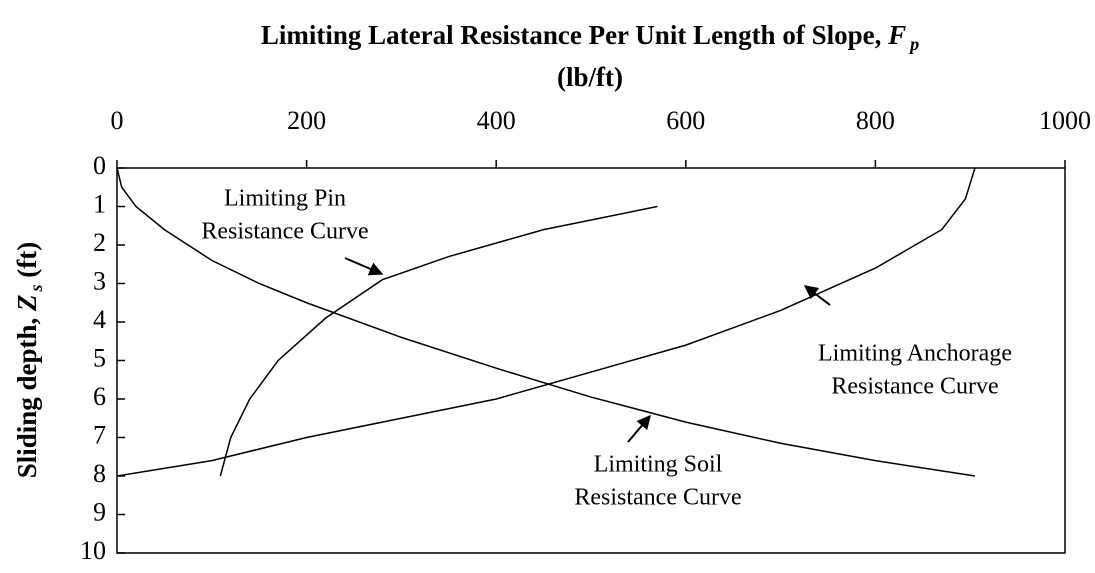  What do you see at coordinates (590, 77) in the screenshot?
I see `x-unit: (lb/ft)` at bounding box center [590, 77].